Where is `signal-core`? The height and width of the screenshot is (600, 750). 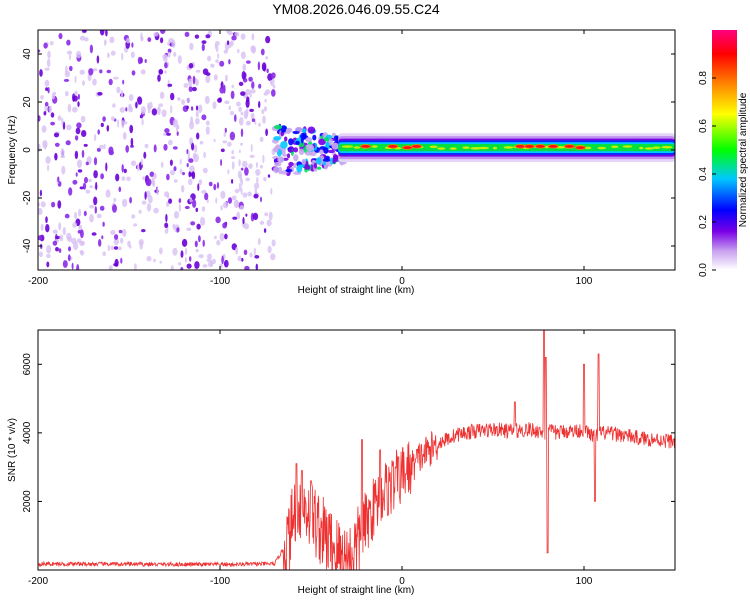
signal-core is located at coordinates (588, 148).